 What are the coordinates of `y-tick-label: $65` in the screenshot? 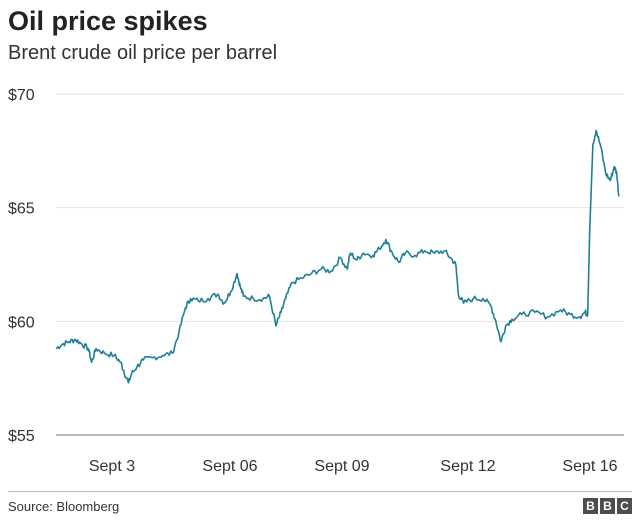 It's located at (21, 209).